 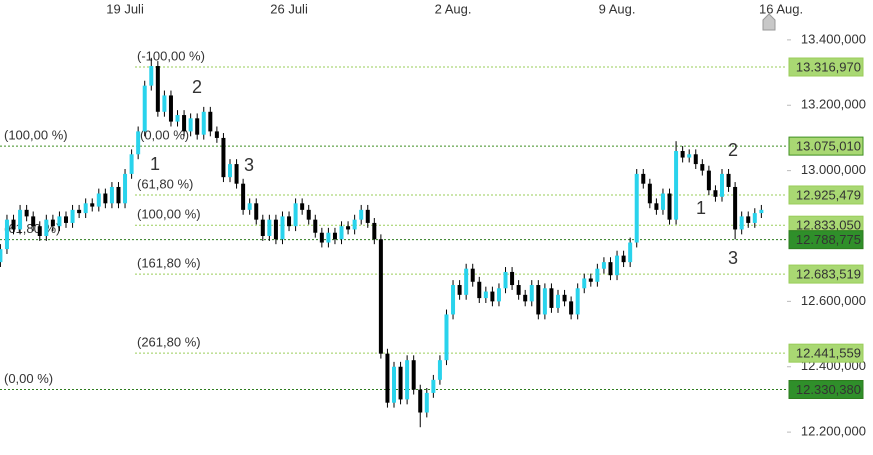 I want to click on wave-label: 1, so click(x=155, y=164).